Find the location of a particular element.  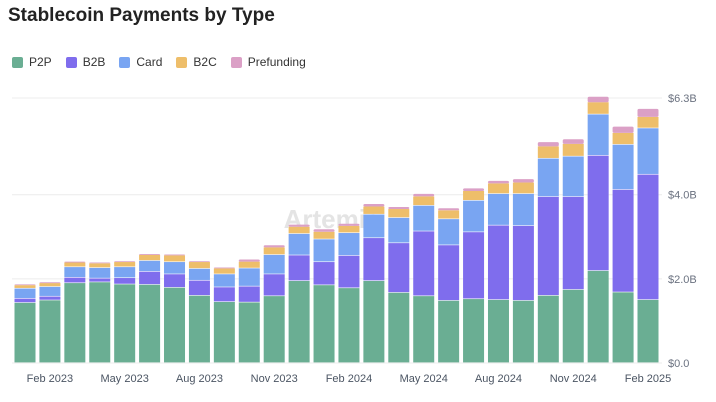

legend: P2P B2B Card B2C Prefunding is located at coordinates (159, 62).